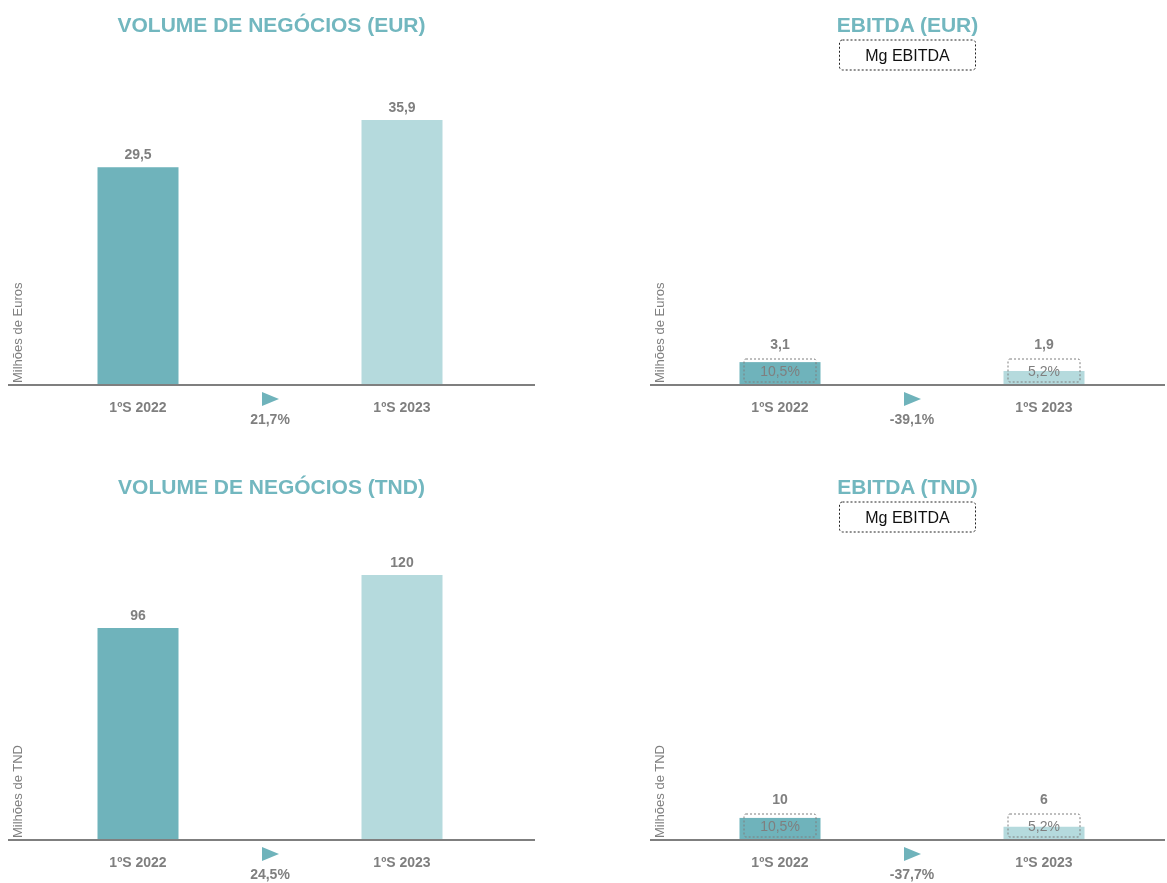 Image resolution: width=1167 pixels, height=883 pixels. What do you see at coordinates (138, 154) in the screenshot?
I see `data-label: 29,5` at bounding box center [138, 154].